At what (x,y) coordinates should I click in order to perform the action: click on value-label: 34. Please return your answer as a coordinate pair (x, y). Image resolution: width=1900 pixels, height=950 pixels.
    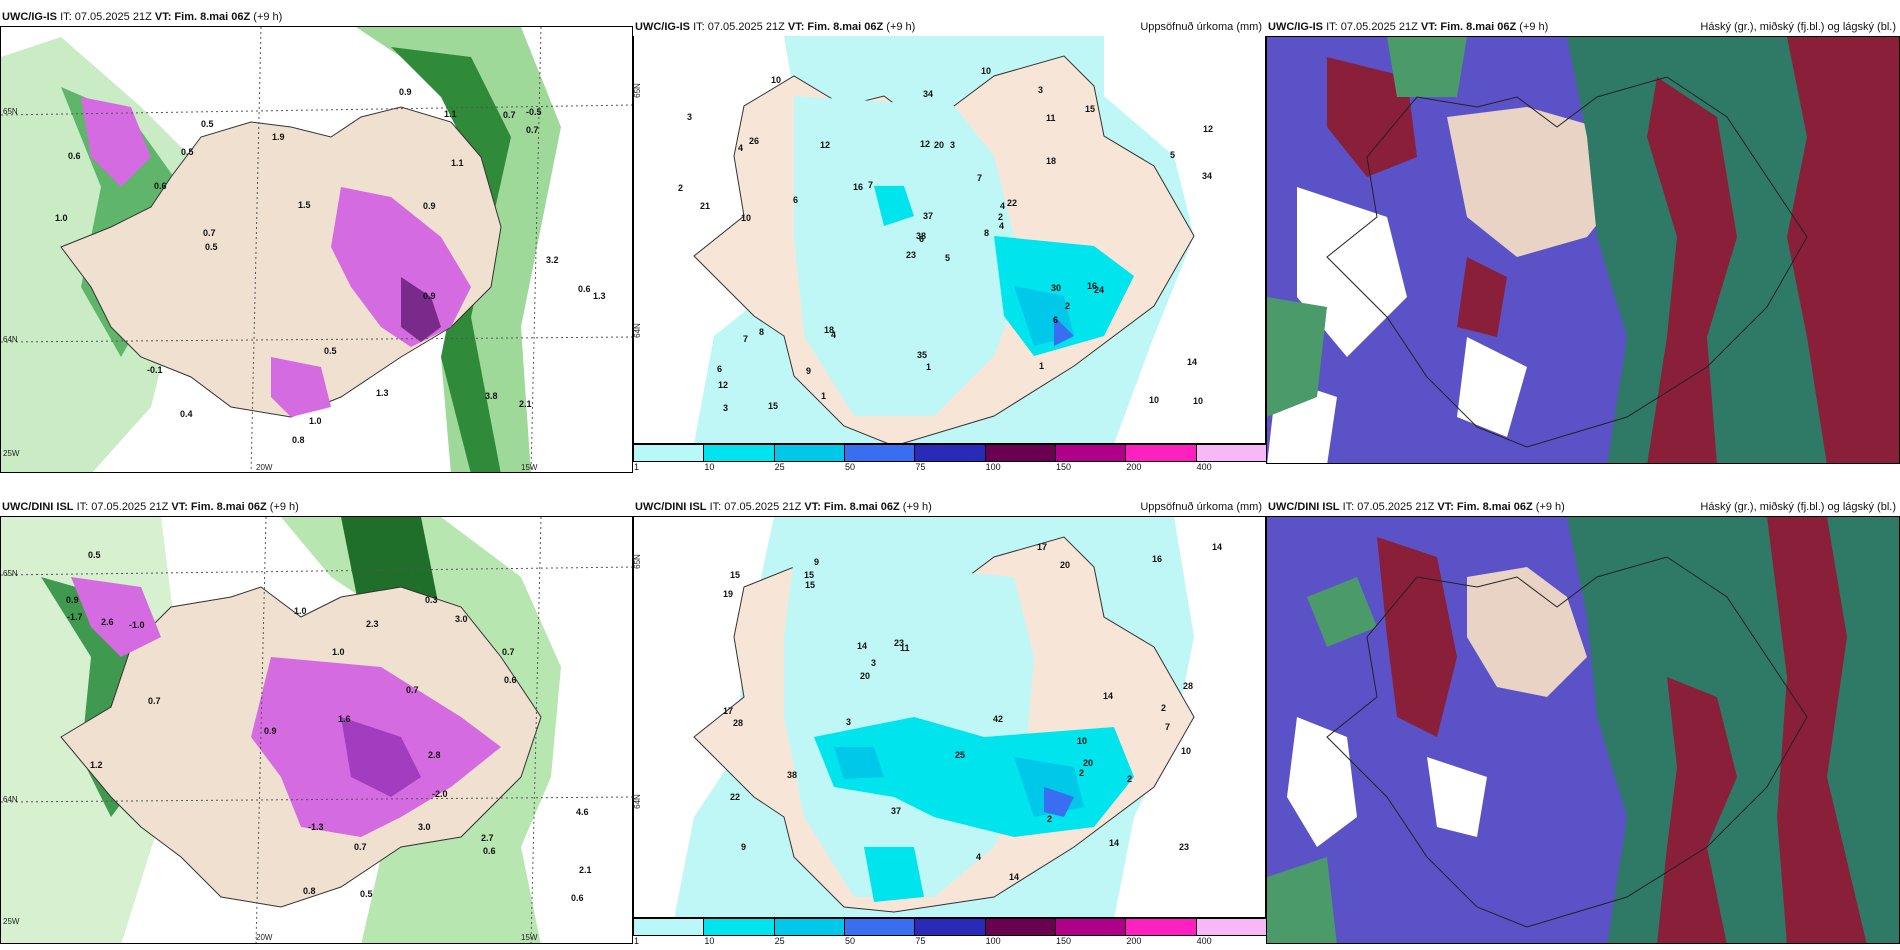
    Looking at the image, I should click on (928, 94).